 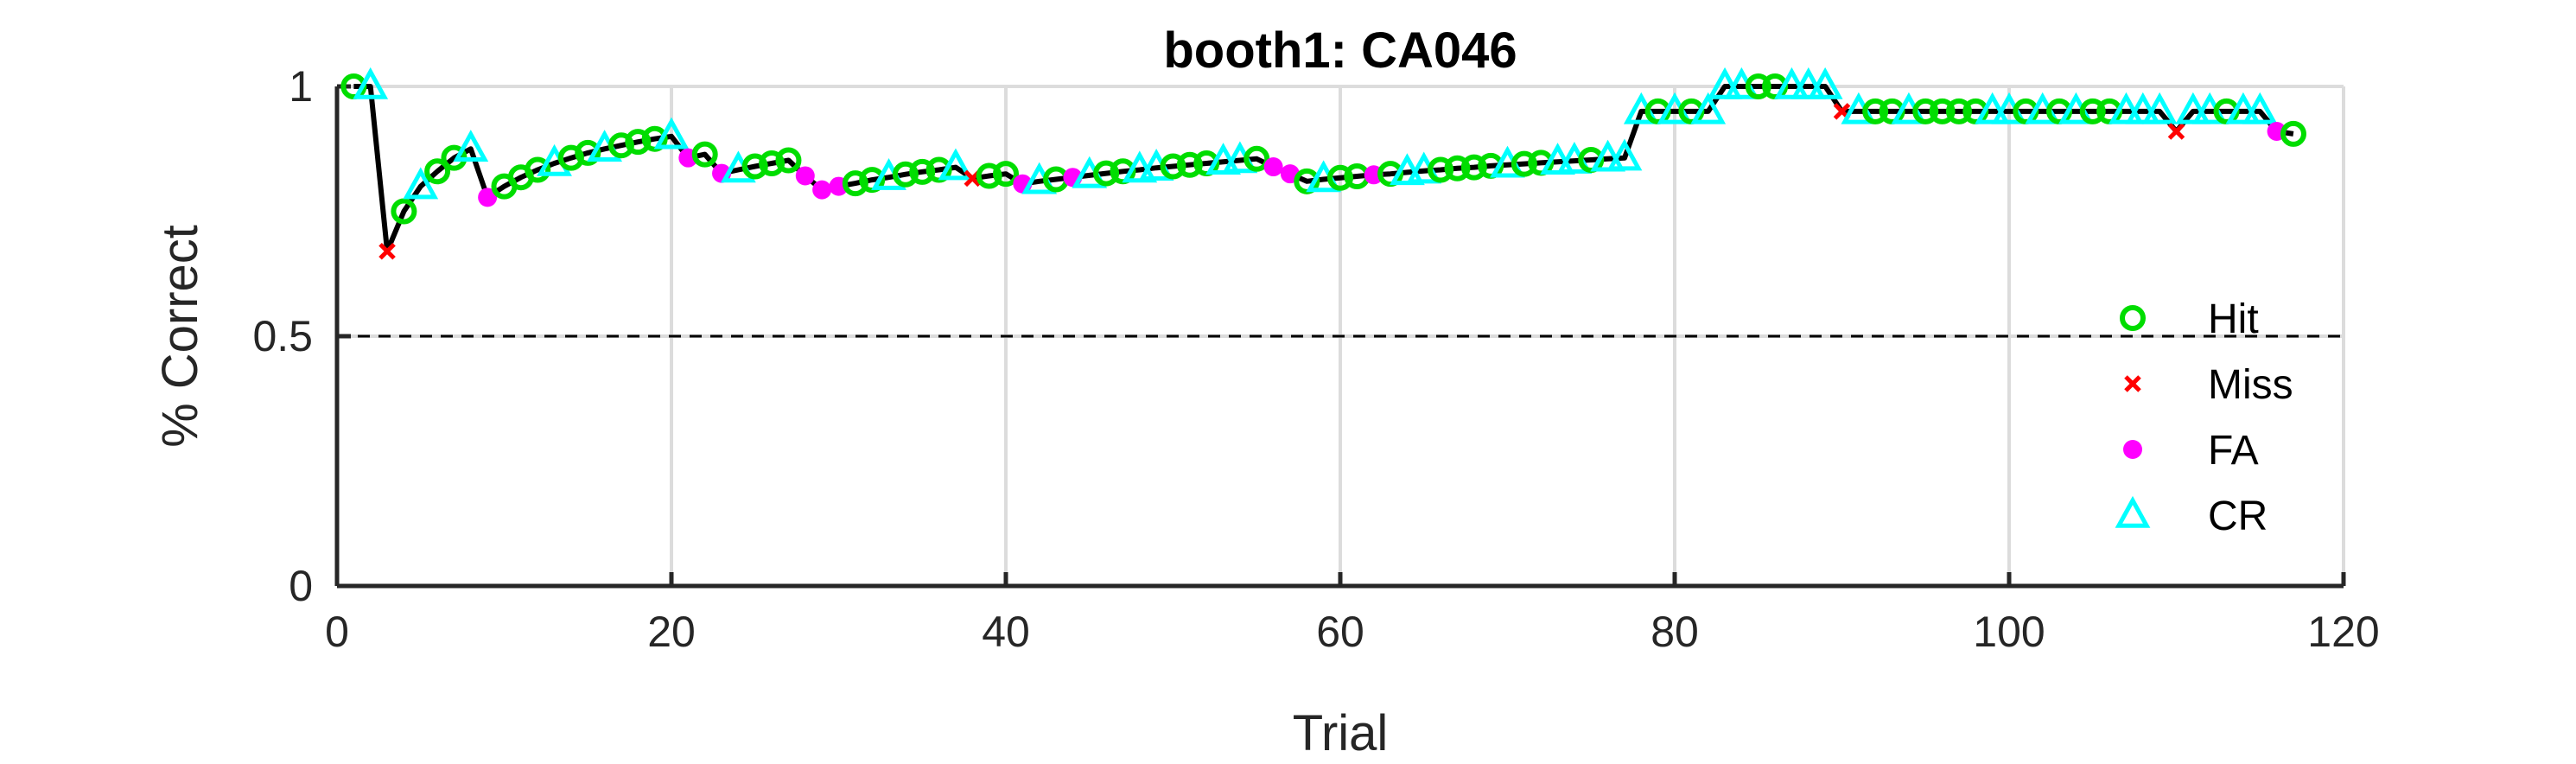 What do you see at coordinates (2133, 512) in the screenshot?
I see `legend-symbol-cr` at bounding box center [2133, 512].